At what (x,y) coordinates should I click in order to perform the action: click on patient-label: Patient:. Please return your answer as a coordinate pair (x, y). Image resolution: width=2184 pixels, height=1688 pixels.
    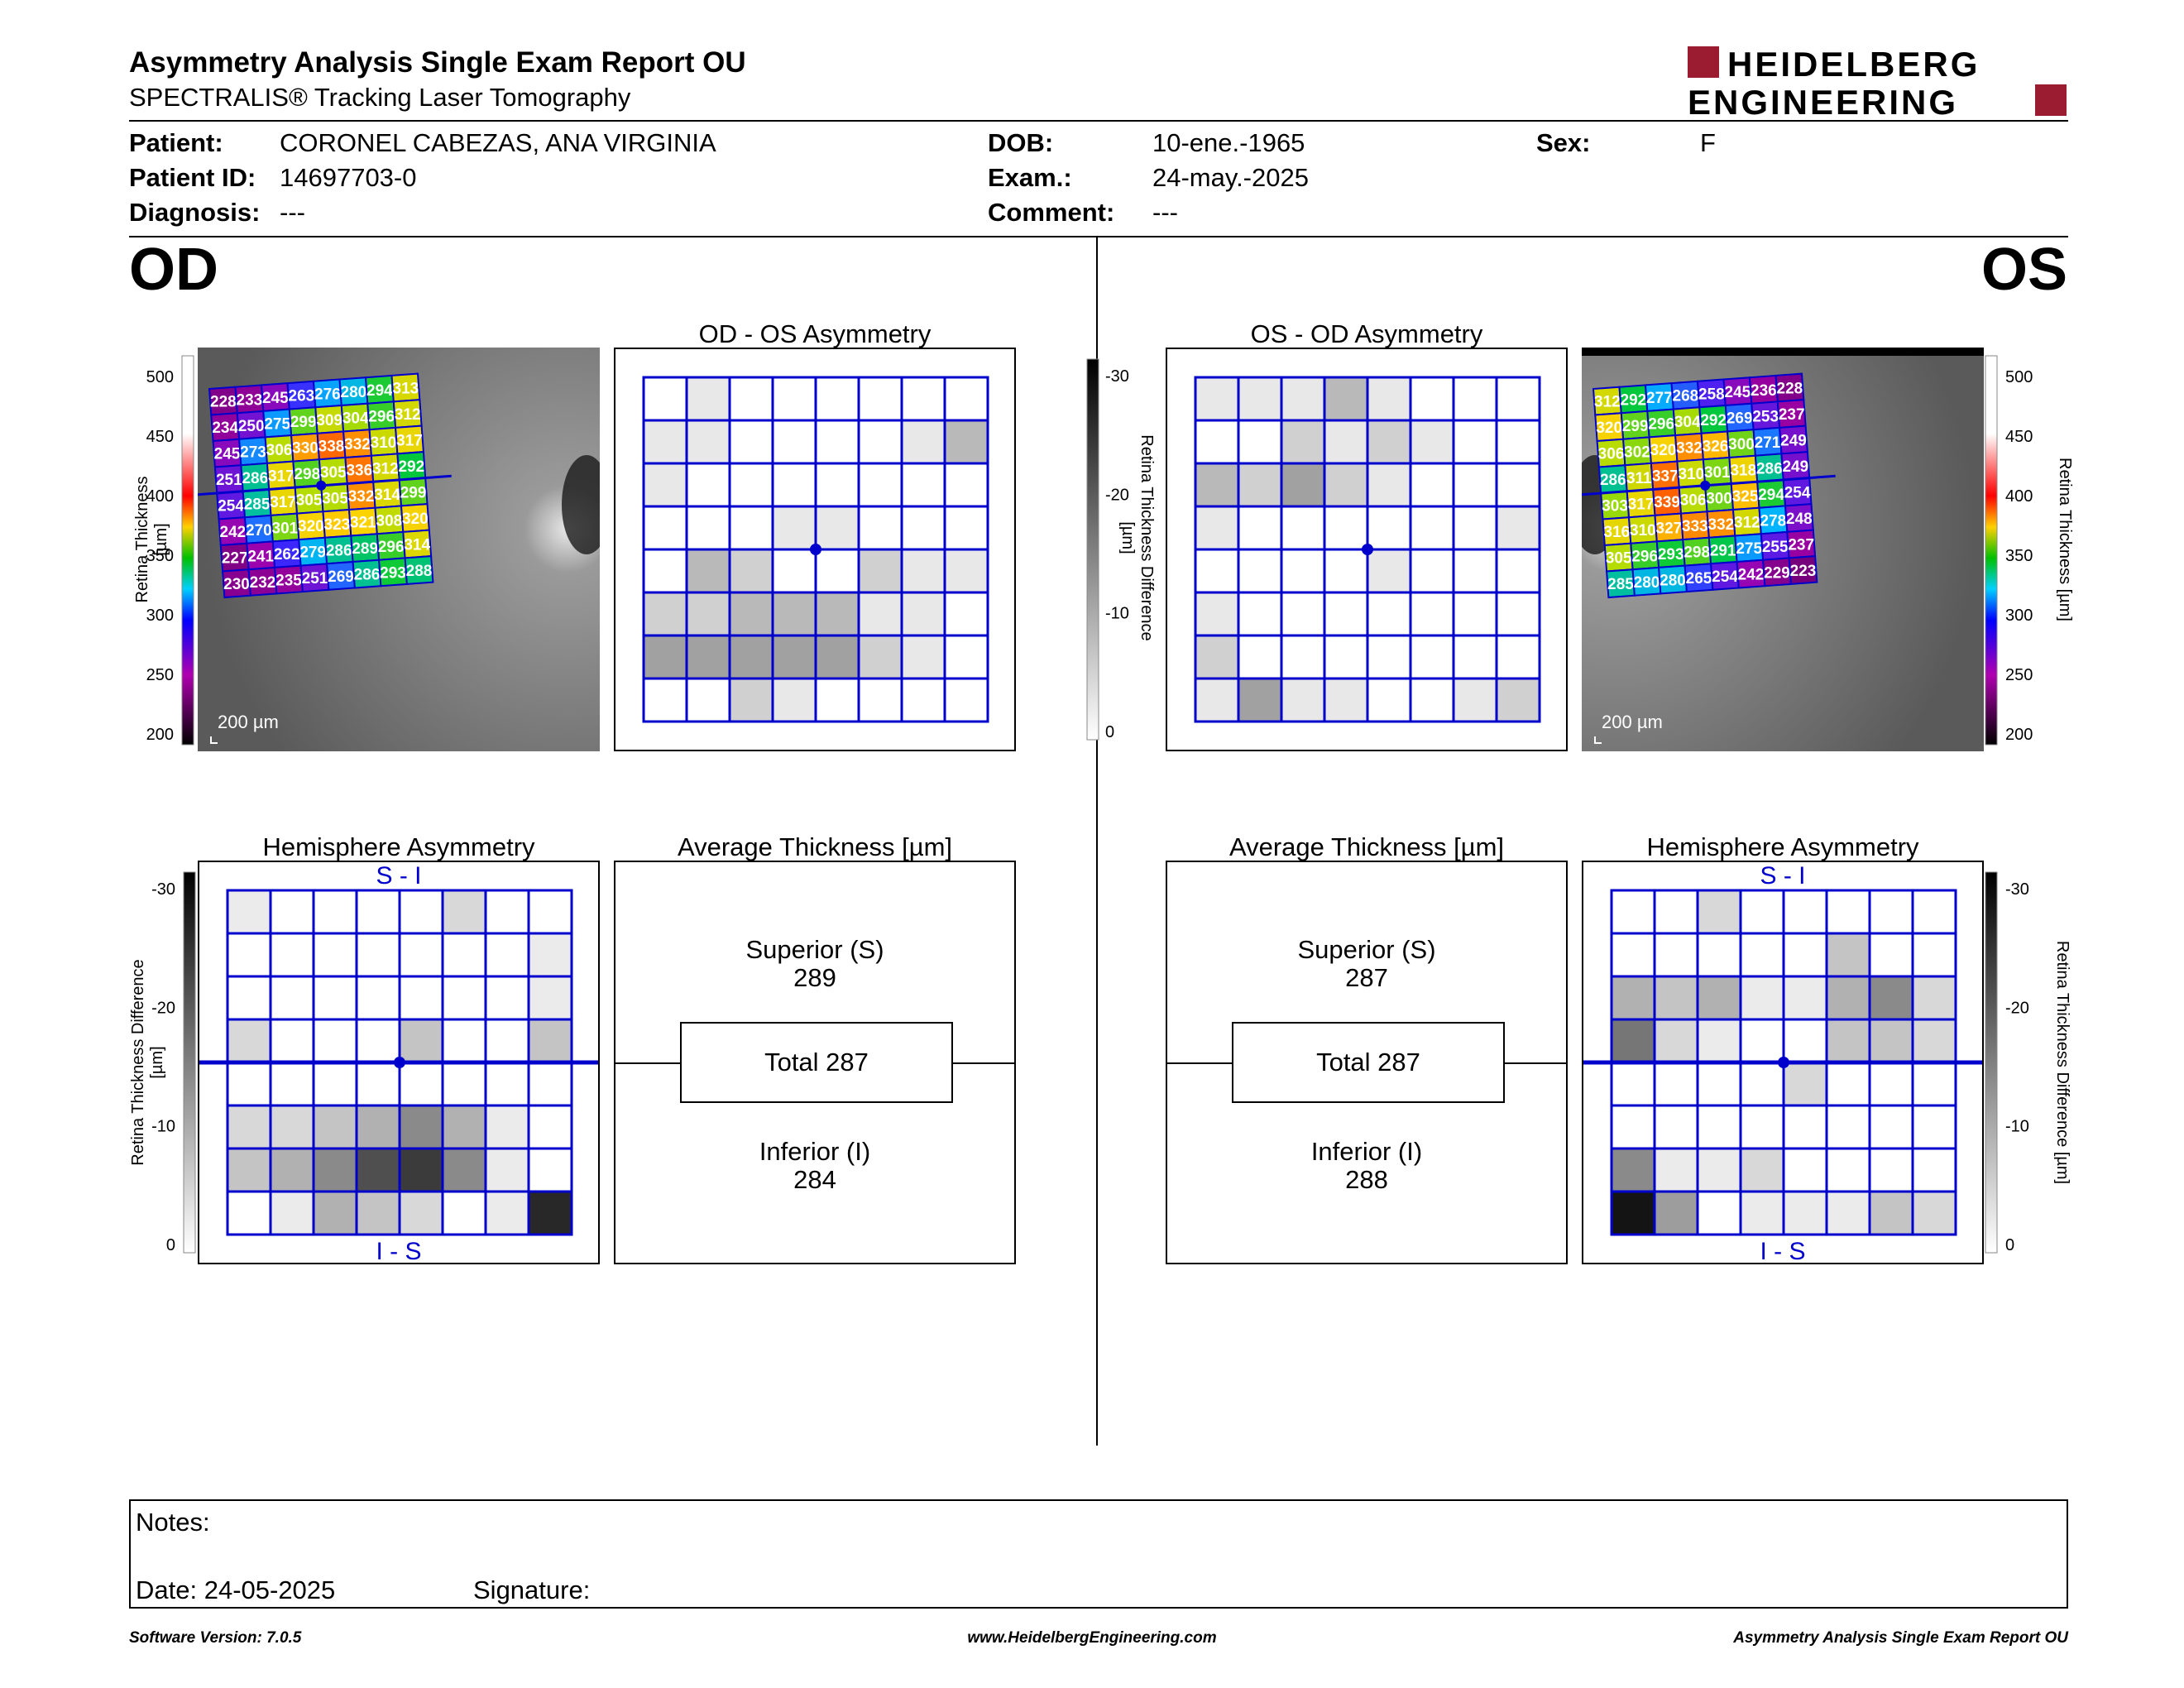
    Looking at the image, I should click on (176, 142).